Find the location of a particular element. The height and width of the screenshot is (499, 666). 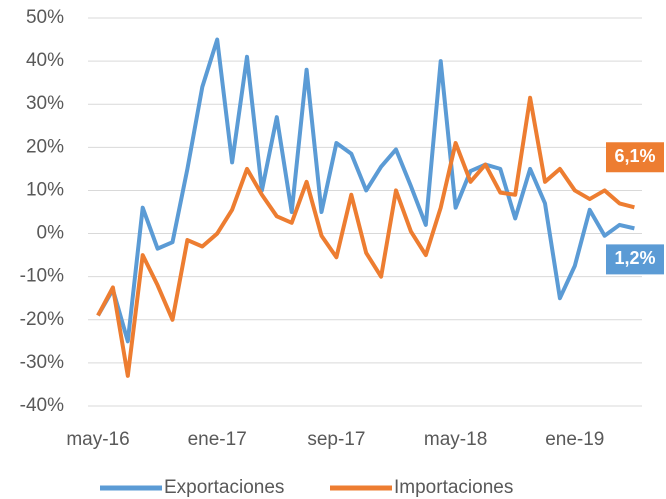

x-tick-label: sep-17 is located at coordinates (336, 439).